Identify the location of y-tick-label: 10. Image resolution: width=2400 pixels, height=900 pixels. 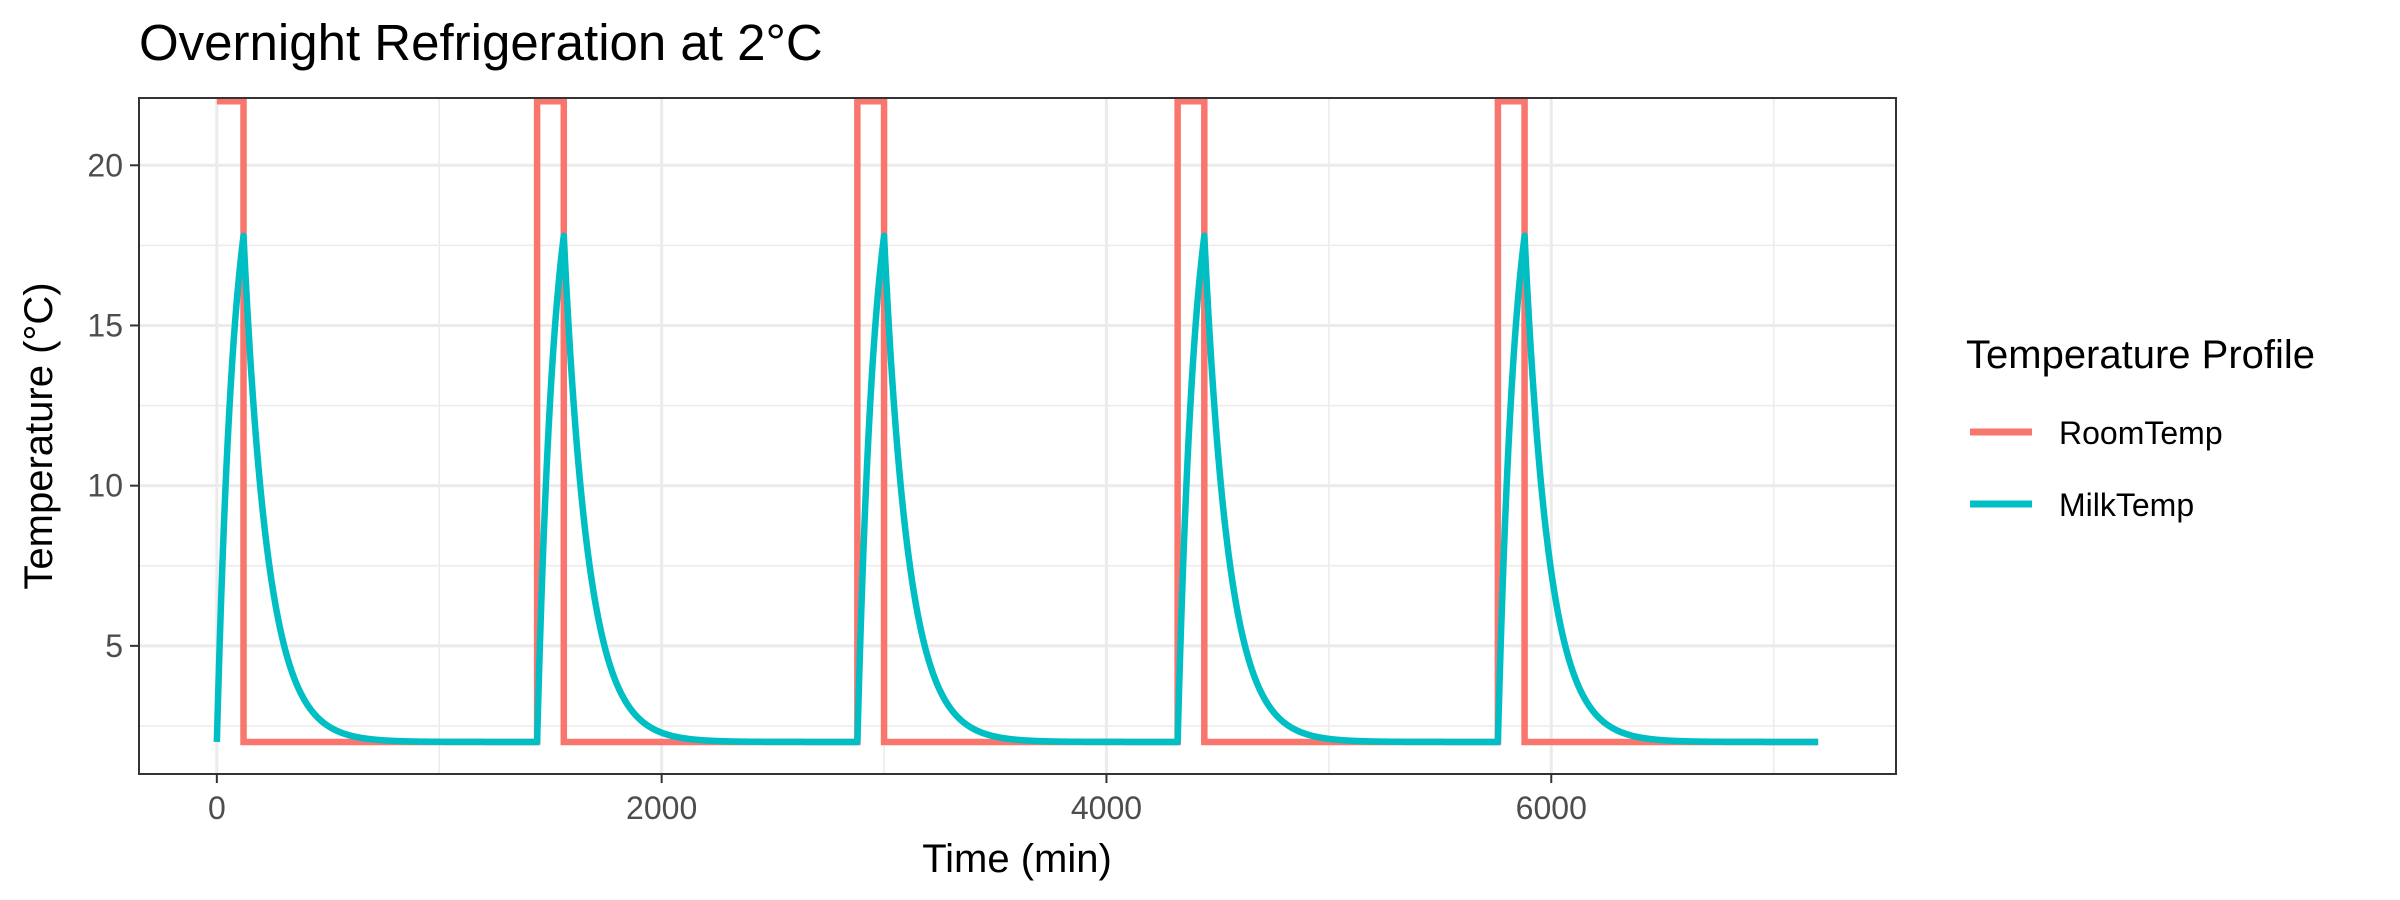
(105, 486).